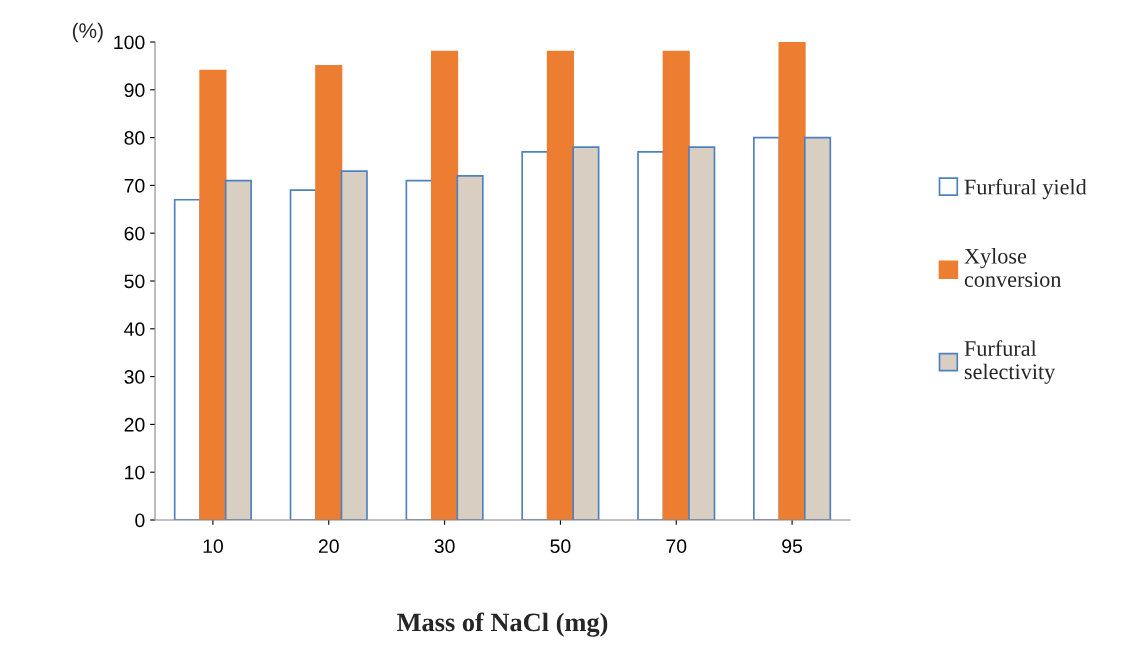  Describe the element at coordinates (87, 32) in the screenshot. I see `y-axis-title: (%)` at that location.